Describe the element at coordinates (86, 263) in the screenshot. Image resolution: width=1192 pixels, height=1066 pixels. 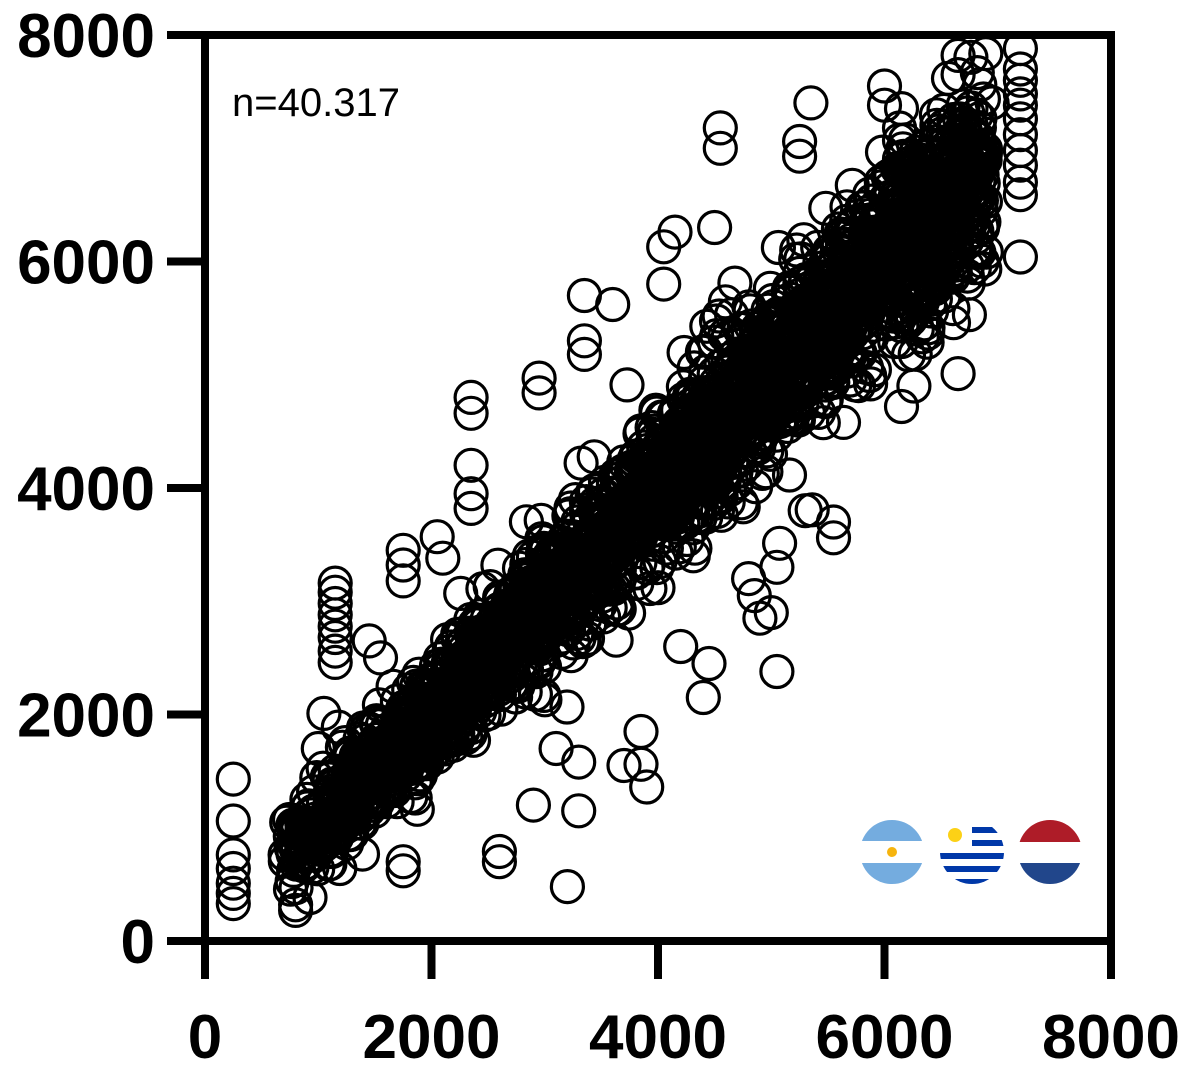
I see `y-tick-label: 6000` at that location.